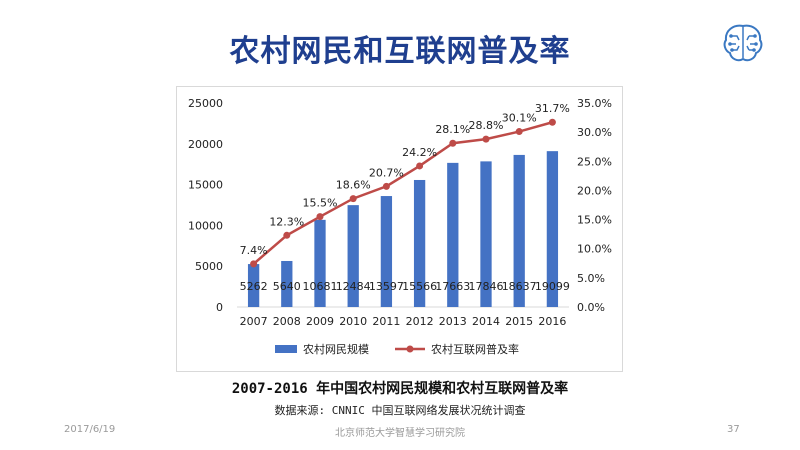 The width and height of the screenshot is (800, 450). I want to click on line-data-label: 18.6%, so click(353, 185).